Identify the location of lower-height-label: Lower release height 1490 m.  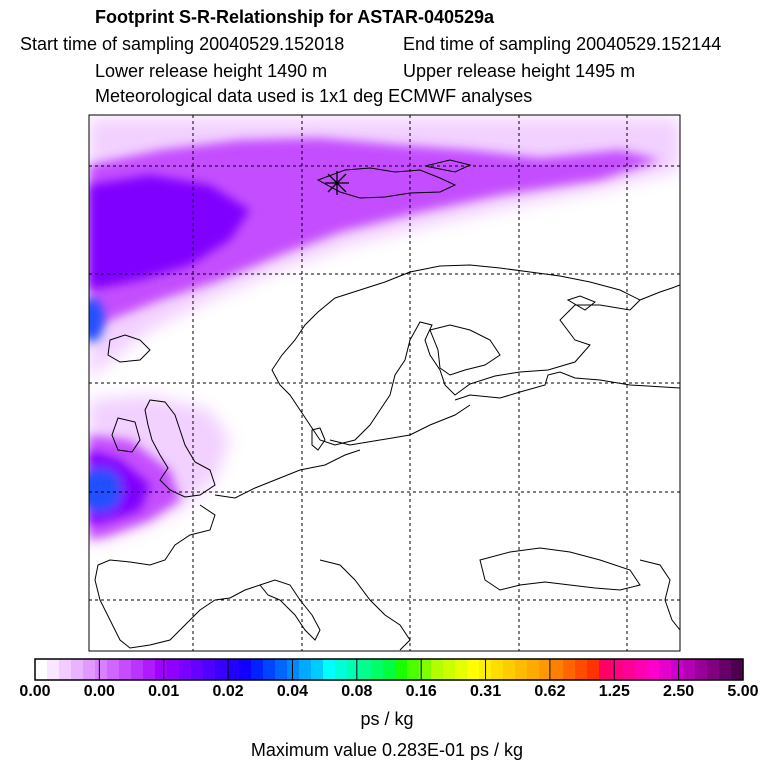
(211, 71).